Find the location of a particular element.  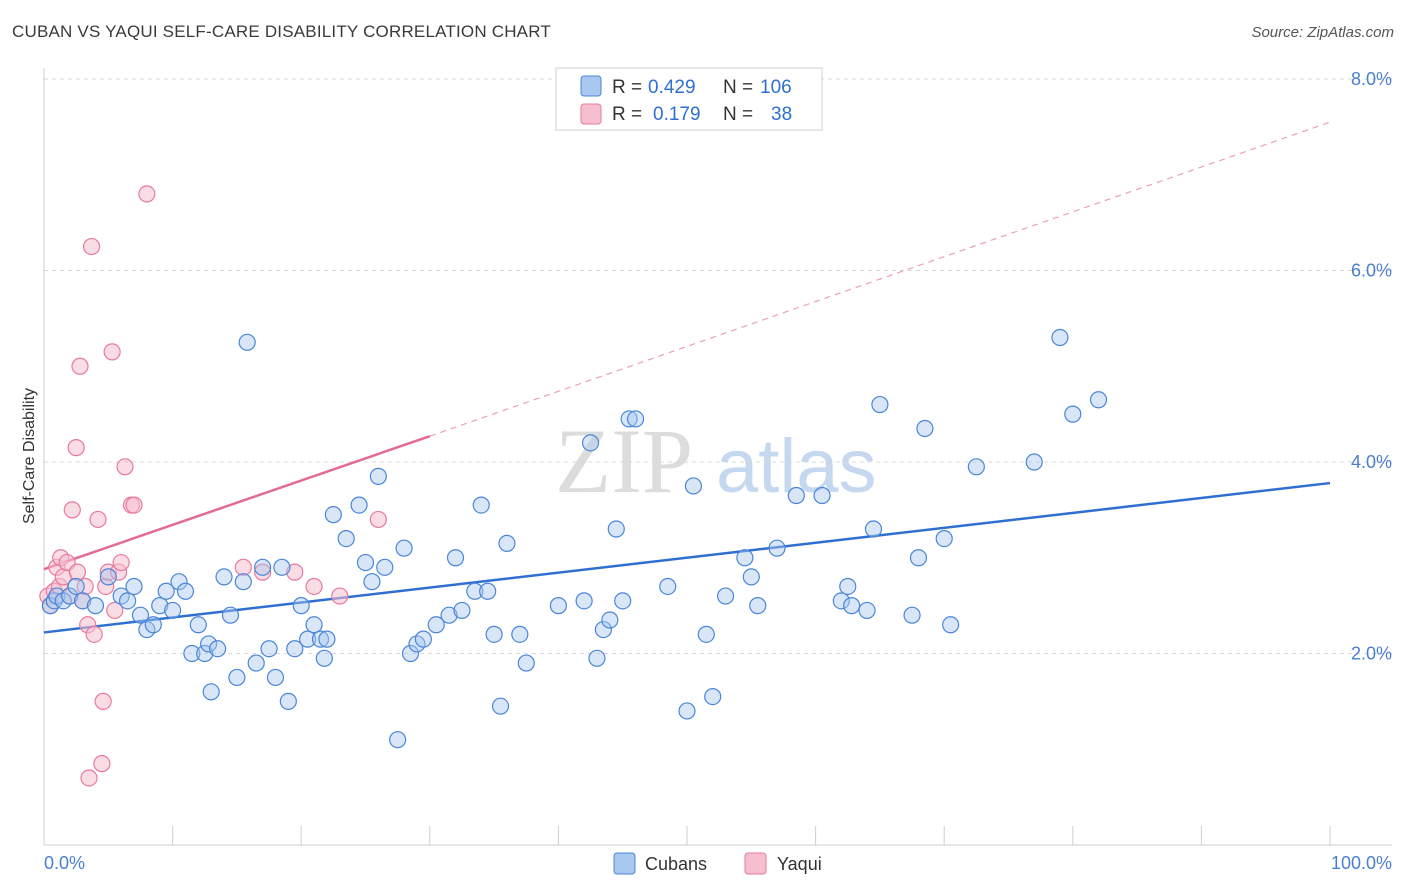

bottom-legend-label-cubans: Cubans is located at coordinates (676, 864).